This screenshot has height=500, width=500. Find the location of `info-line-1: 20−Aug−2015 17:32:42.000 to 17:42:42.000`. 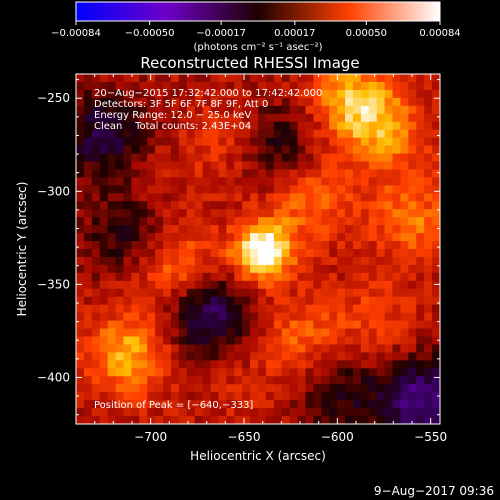

info-line-1: 20−Aug−2015 17:32:42.000 to 17:42:42.000 is located at coordinates (208, 93).